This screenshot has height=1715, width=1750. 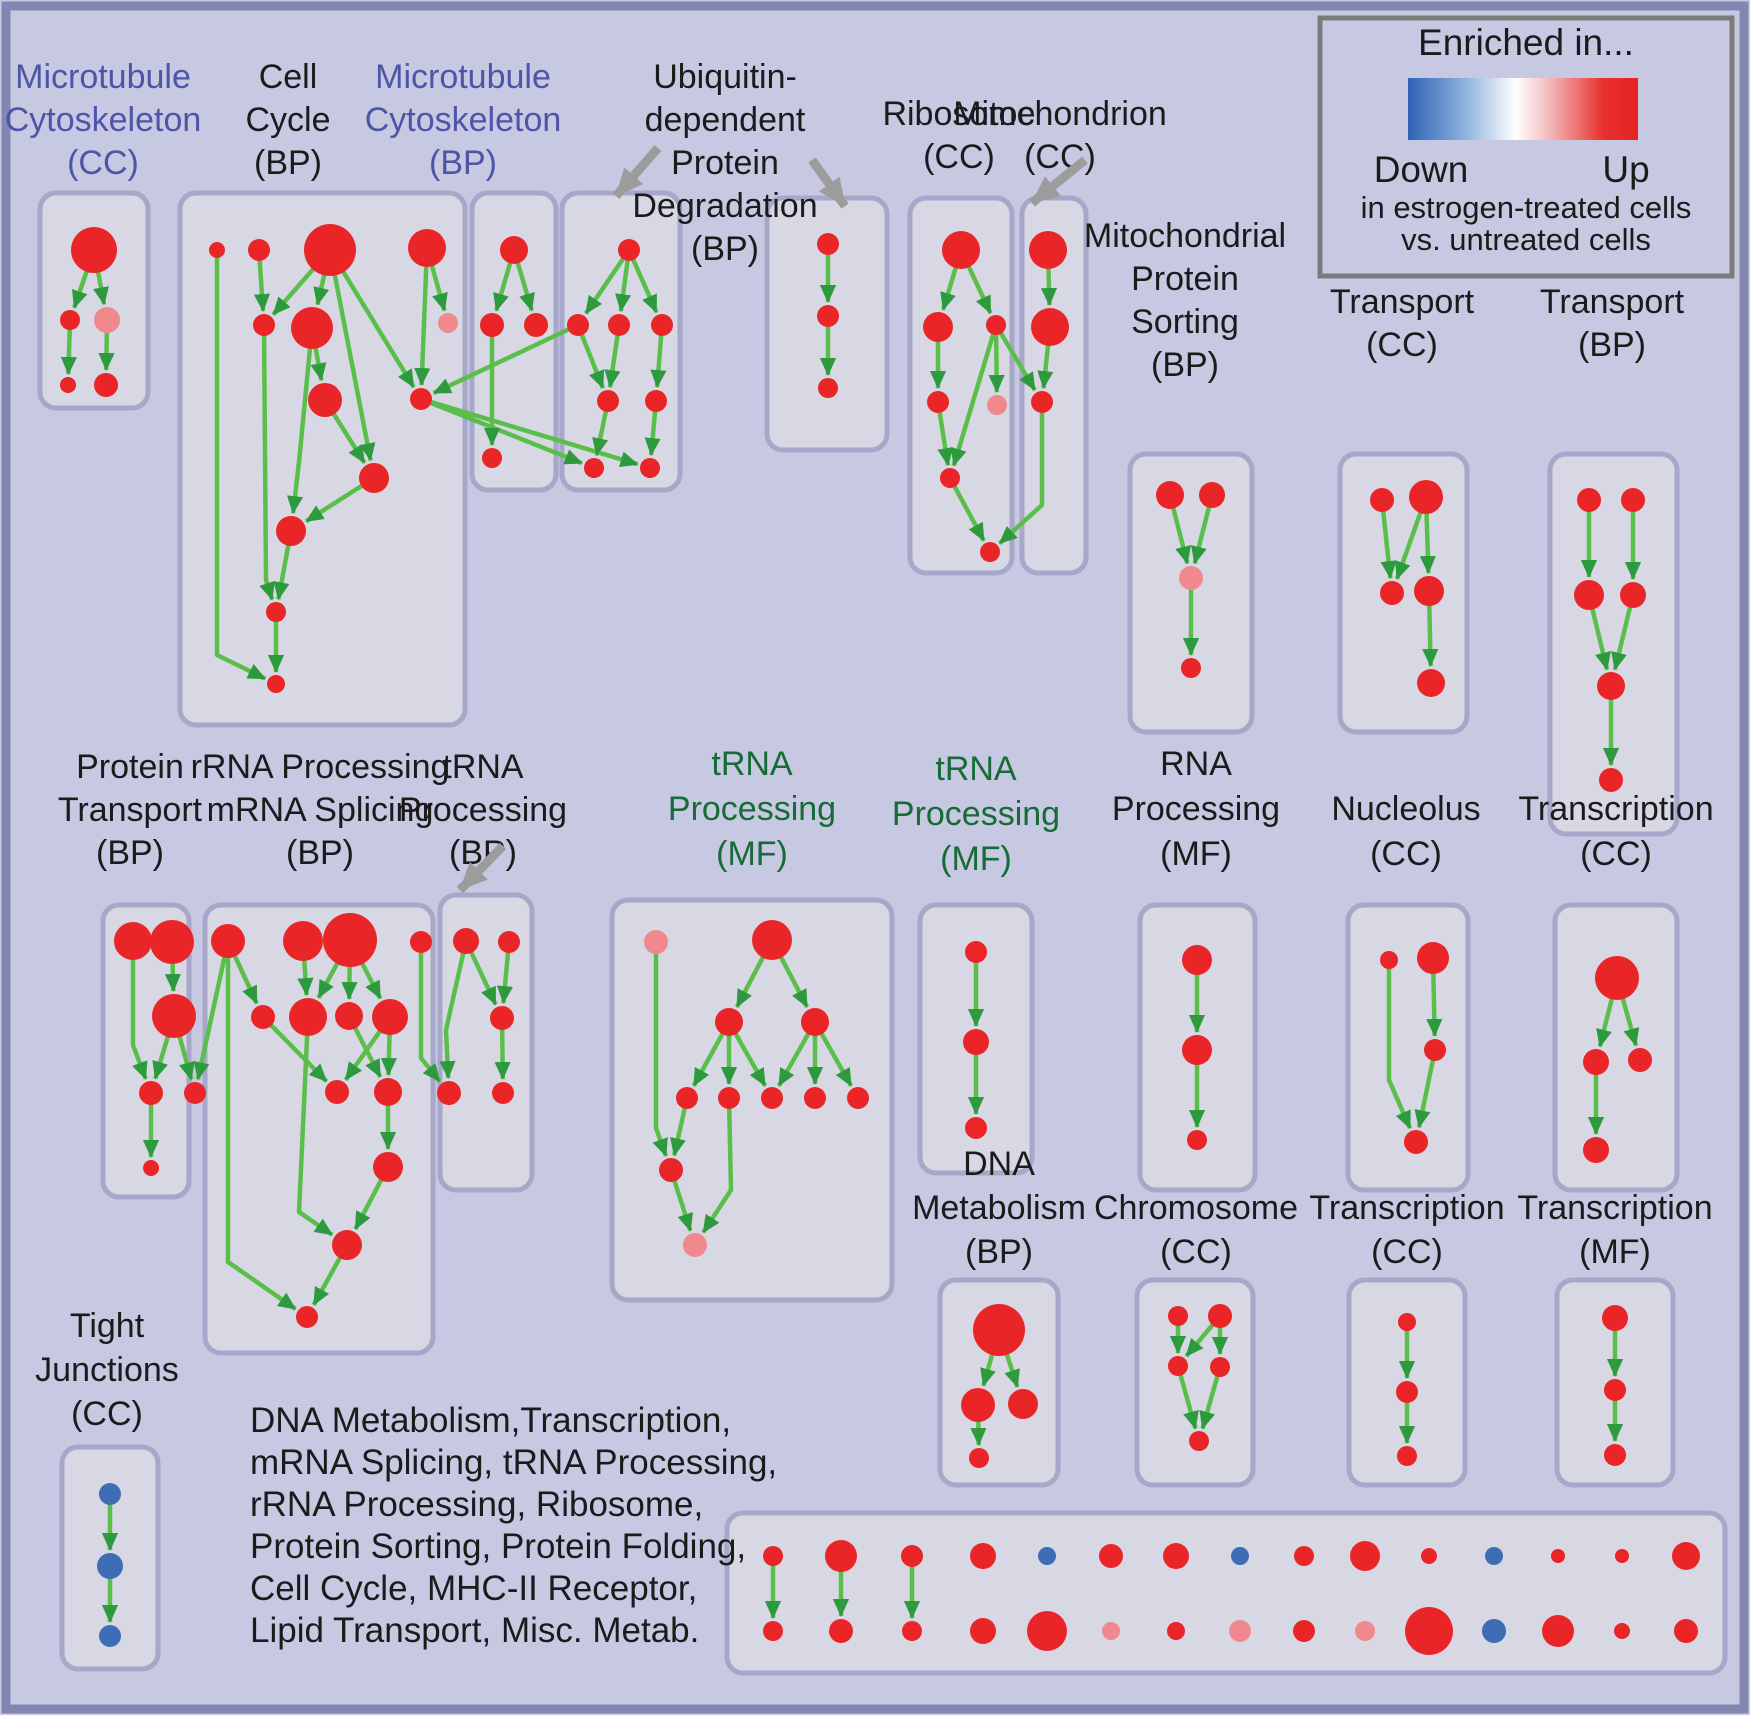 What do you see at coordinates (1494, 1631) in the screenshot?
I see `gene-node-bottom-strip-s11b` at bounding box center [1494, 1631].